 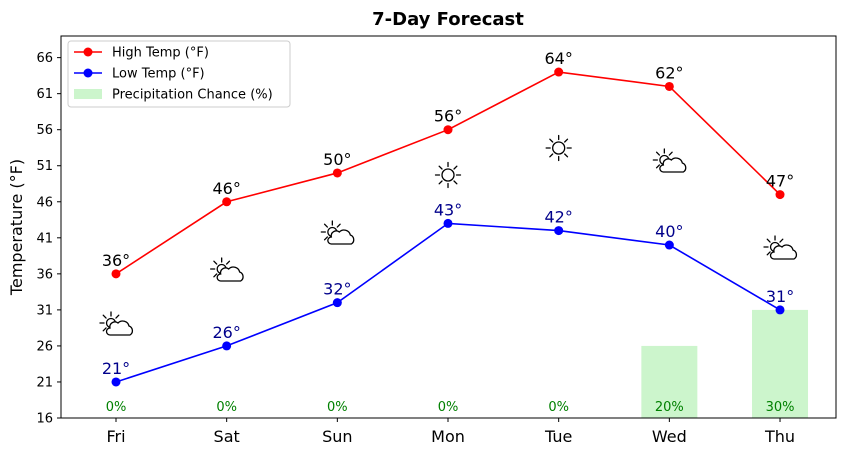 I want to click on legend-box, so click(x=179, y=74).